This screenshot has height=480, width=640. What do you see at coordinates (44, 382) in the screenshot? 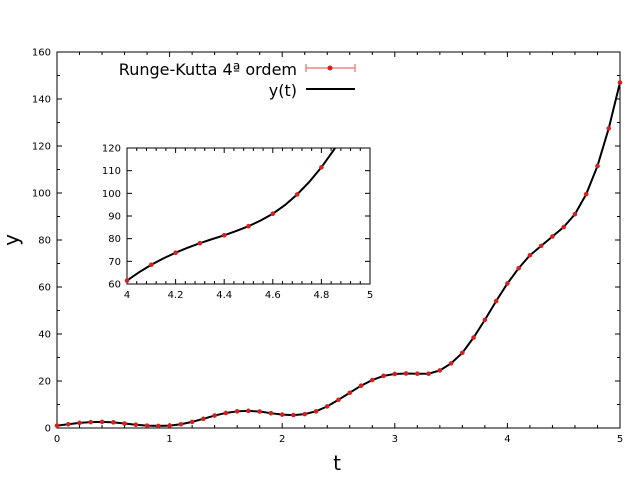
I see `main-y-tick-label: 20` at bounding box center [44, 382].